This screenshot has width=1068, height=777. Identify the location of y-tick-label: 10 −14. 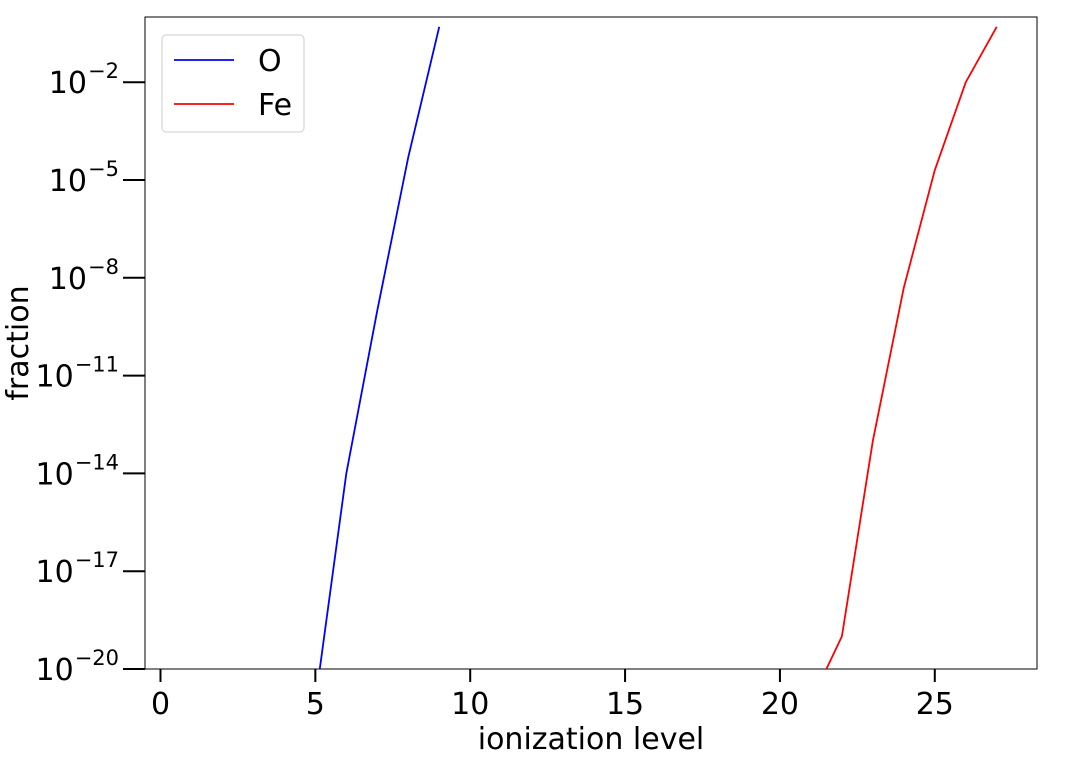
(78, 471).